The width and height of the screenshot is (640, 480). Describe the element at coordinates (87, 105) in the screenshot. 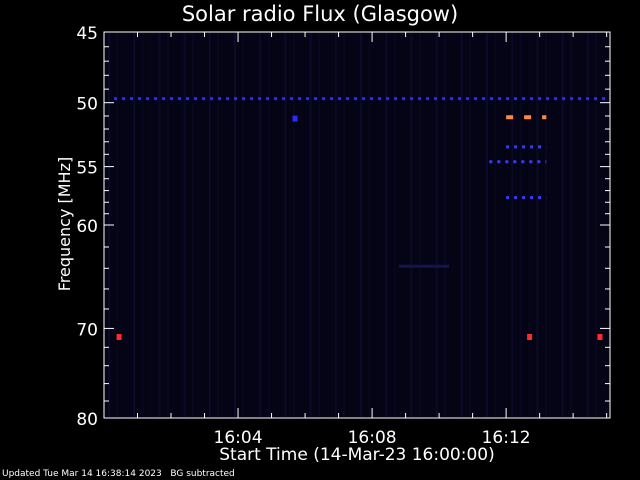

I see `y-tick-label: 50` at that location.